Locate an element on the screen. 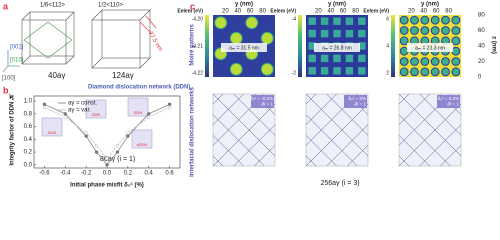 This screenshot has height=240, width=500. cell-label: 256aγ (i = 3) is located at coordinates (339, 183).